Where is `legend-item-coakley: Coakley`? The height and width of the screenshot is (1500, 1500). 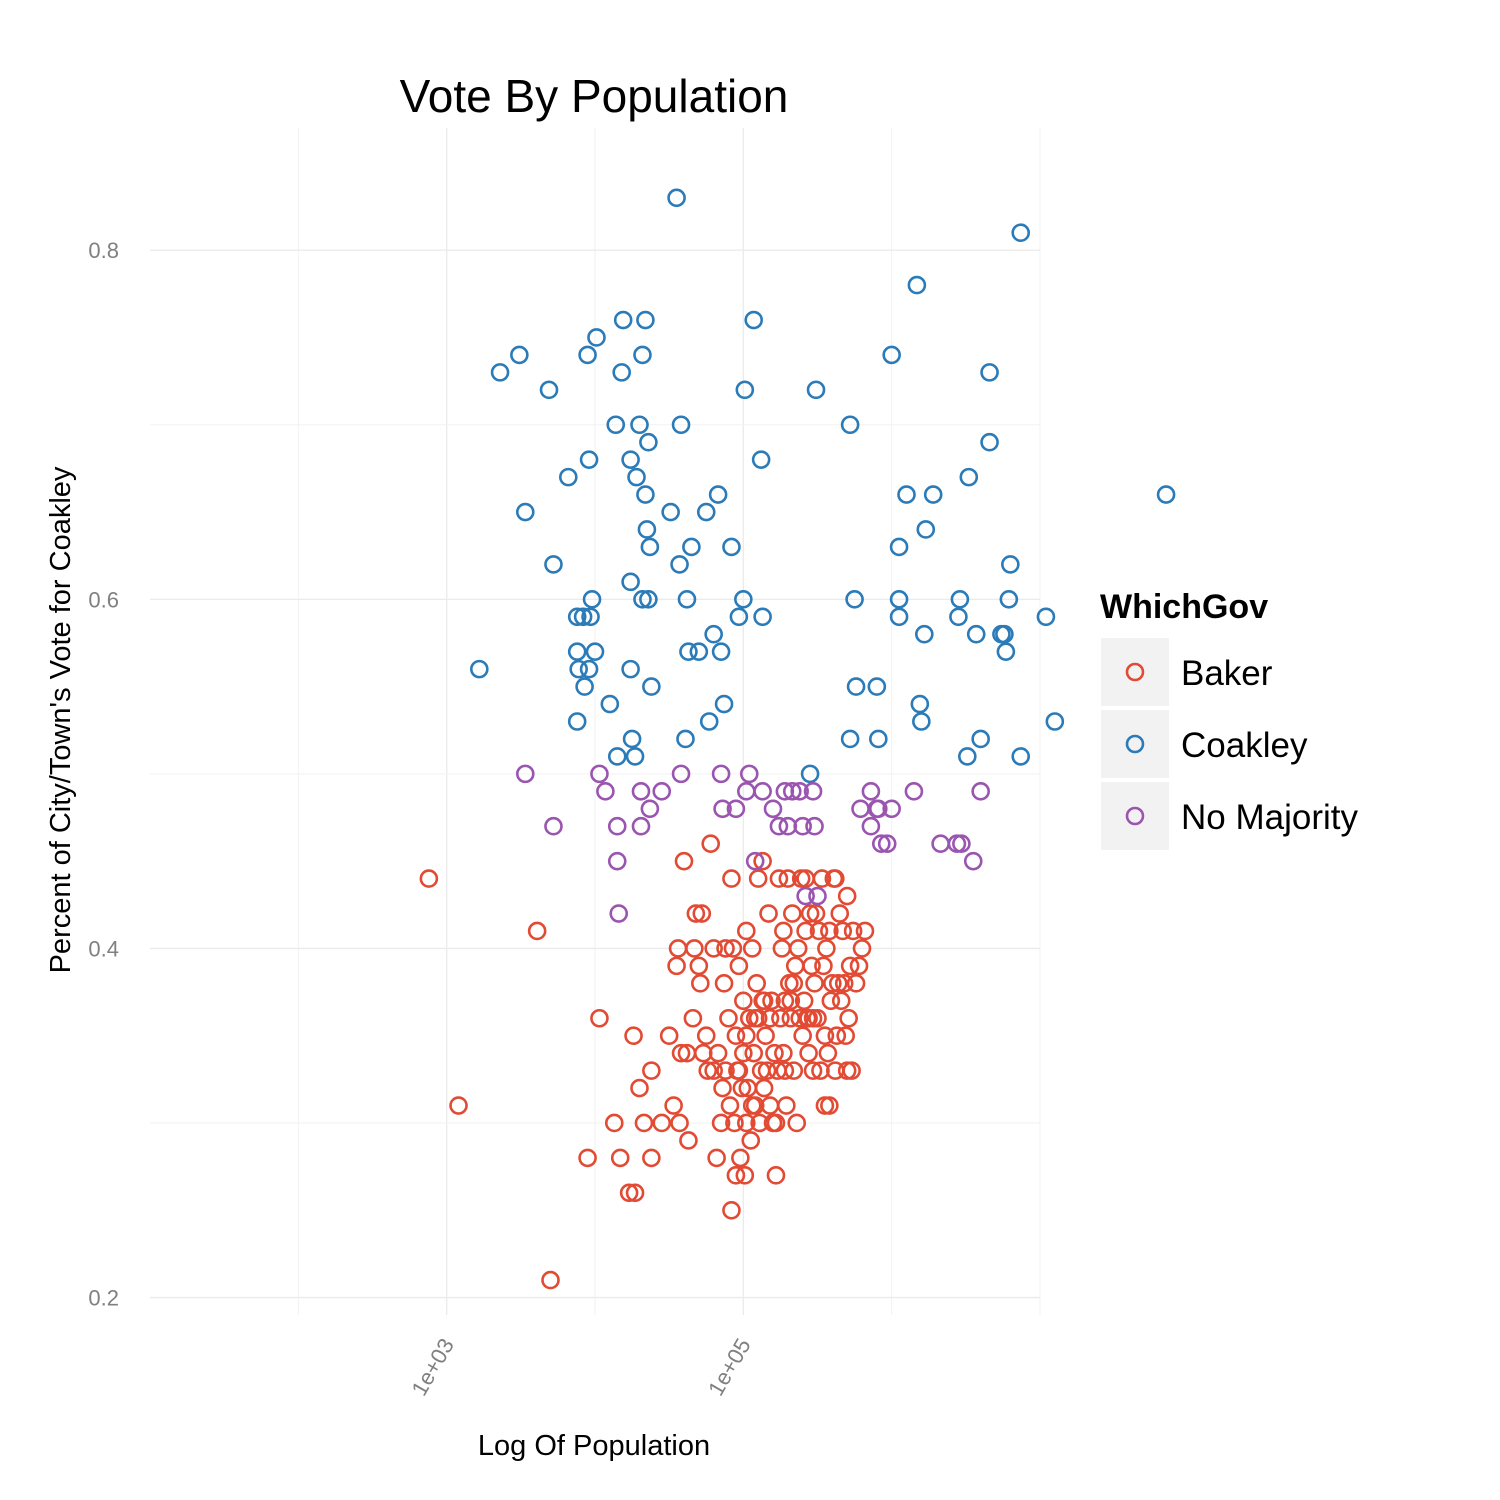
legend-item-coakley: Coakley is located at coordinates (1204, 744).